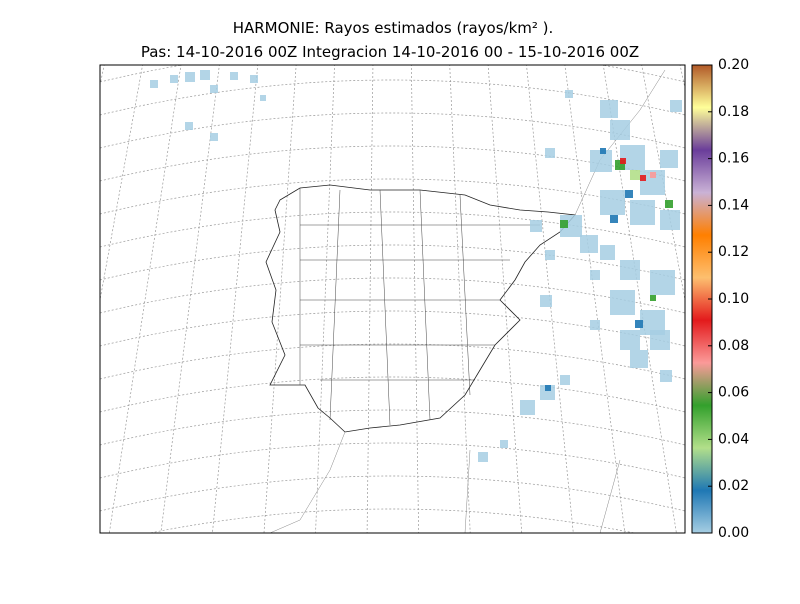  What do you see at coordinates (733, 205) in the screenshot?
I see `colorbar-tick-label: 0.14` at bounding box center [733, 205].